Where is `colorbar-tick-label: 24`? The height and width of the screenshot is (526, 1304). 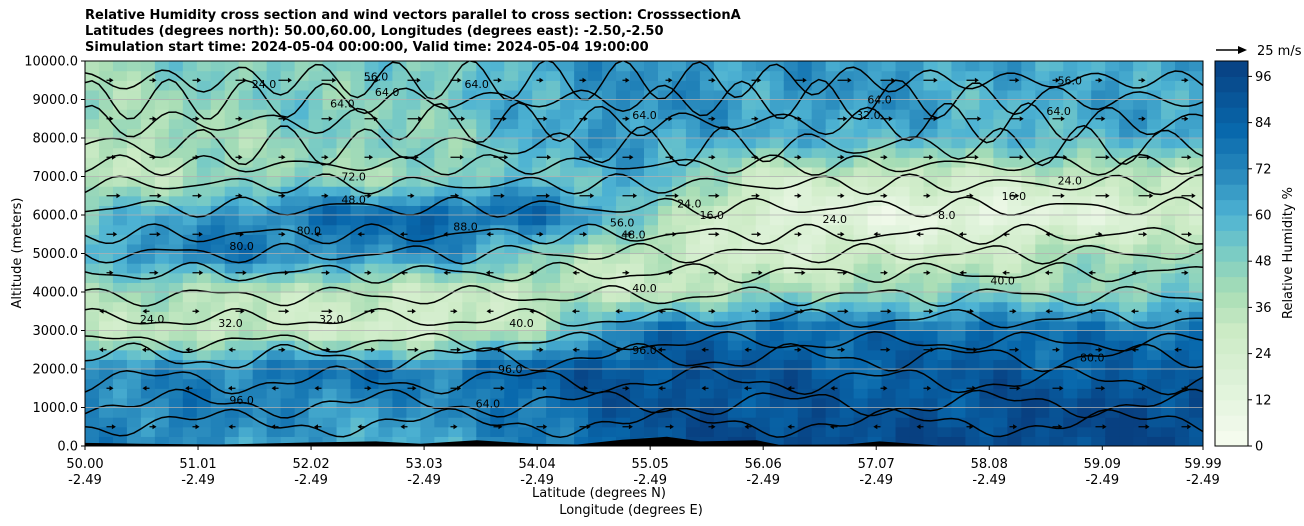 colorbar-tick-label: 24 is located at coordinates (1263, 354).